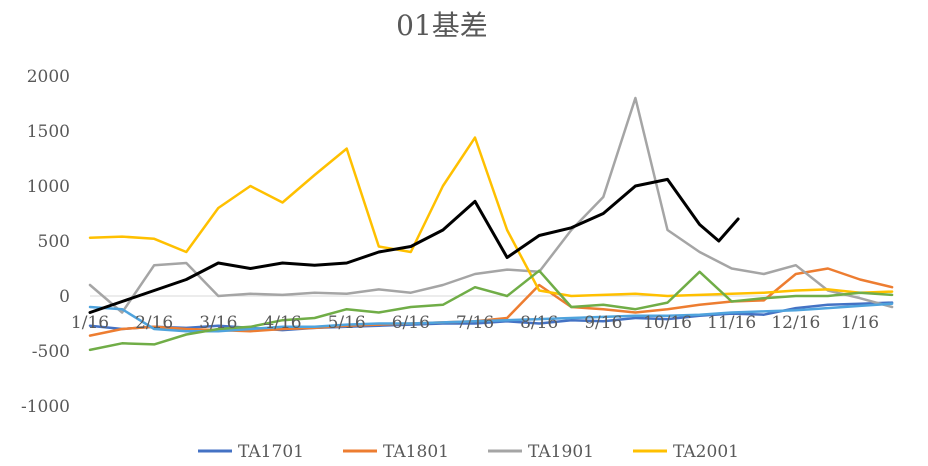 This screenshot has height=466, width=928. What do you see at coordinates (48, 132) in the screenshot?
I see `y-tick-label: 1500` at bounding box center [48, 132].